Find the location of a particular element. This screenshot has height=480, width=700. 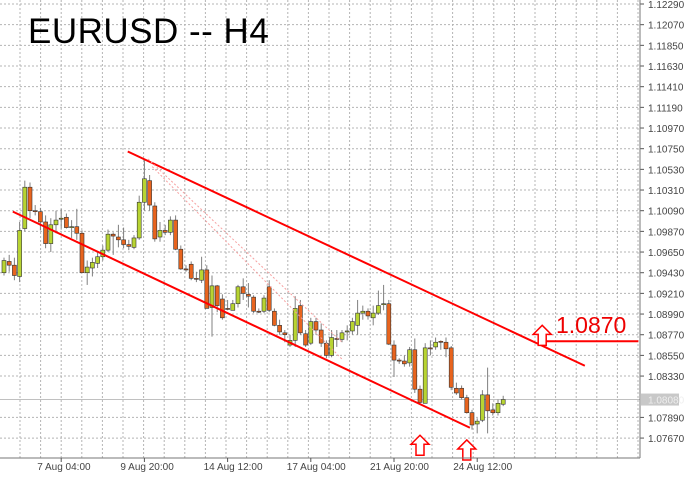

y-tick-label: 1.10970 is located at coordinates (666, 129).